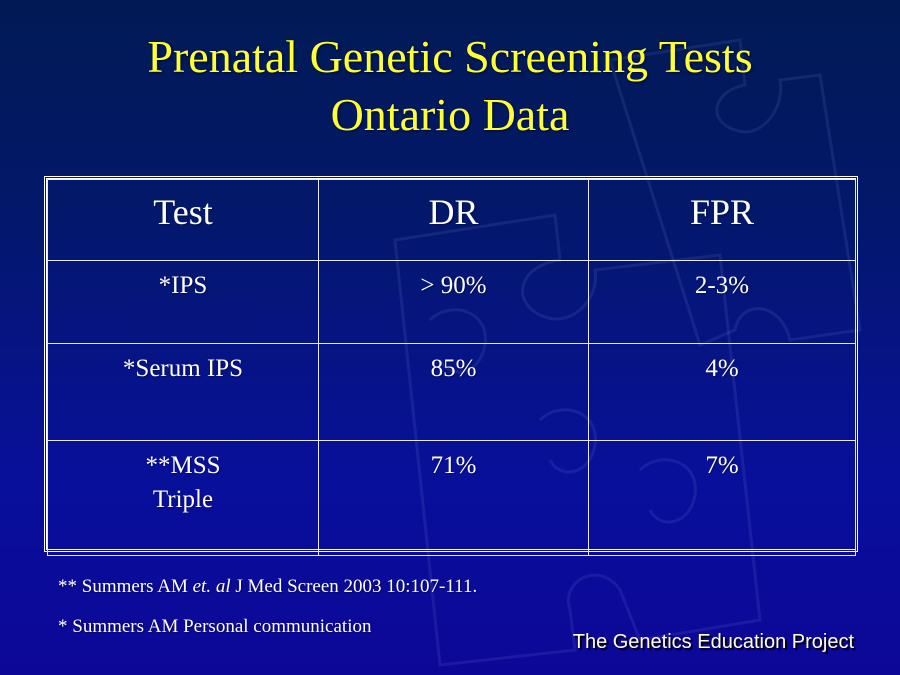  I want to click on cell-test: *Serum IPS, so click(183, 392).